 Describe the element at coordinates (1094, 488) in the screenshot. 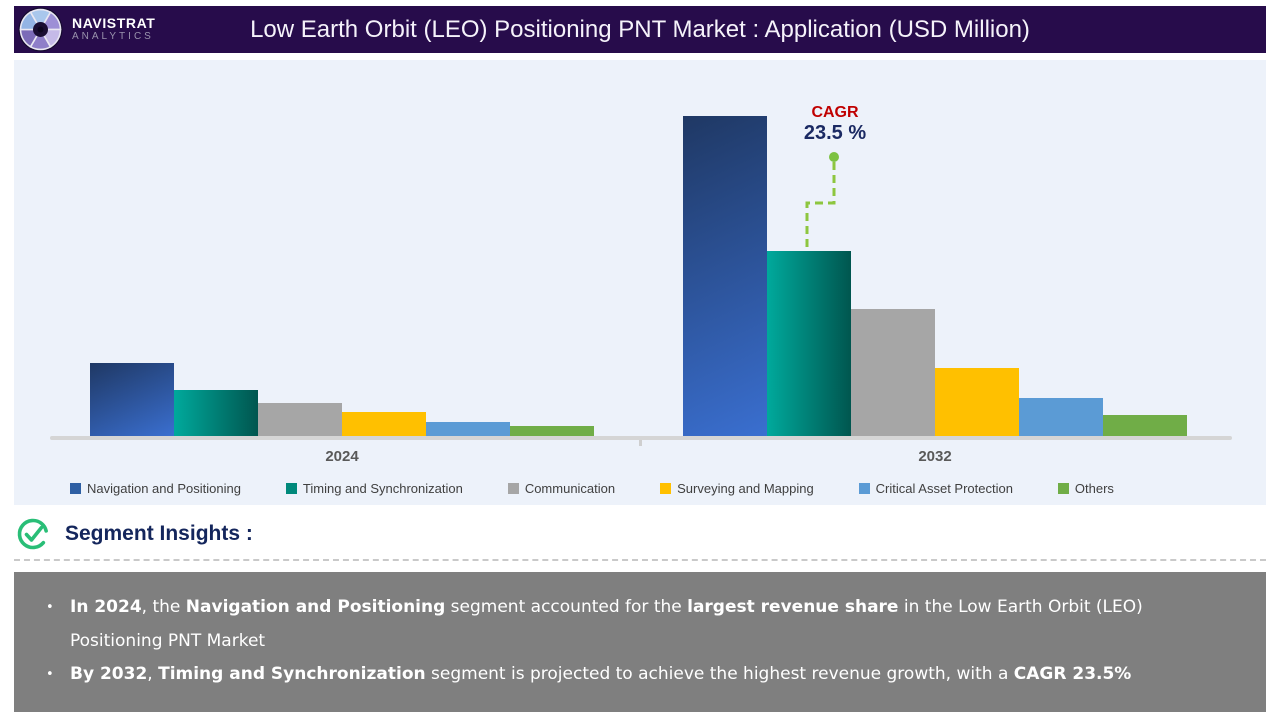

I see `legend-label: Others` at that location.